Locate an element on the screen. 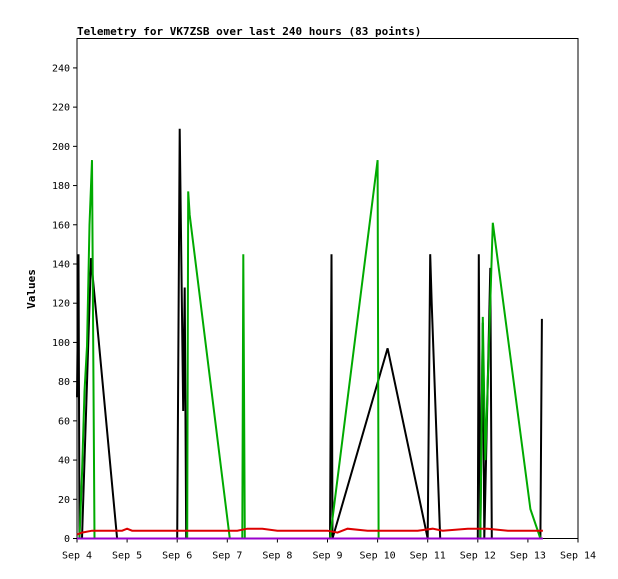  x-tick-label: Sep 14 is located at coordinates (578, 556).